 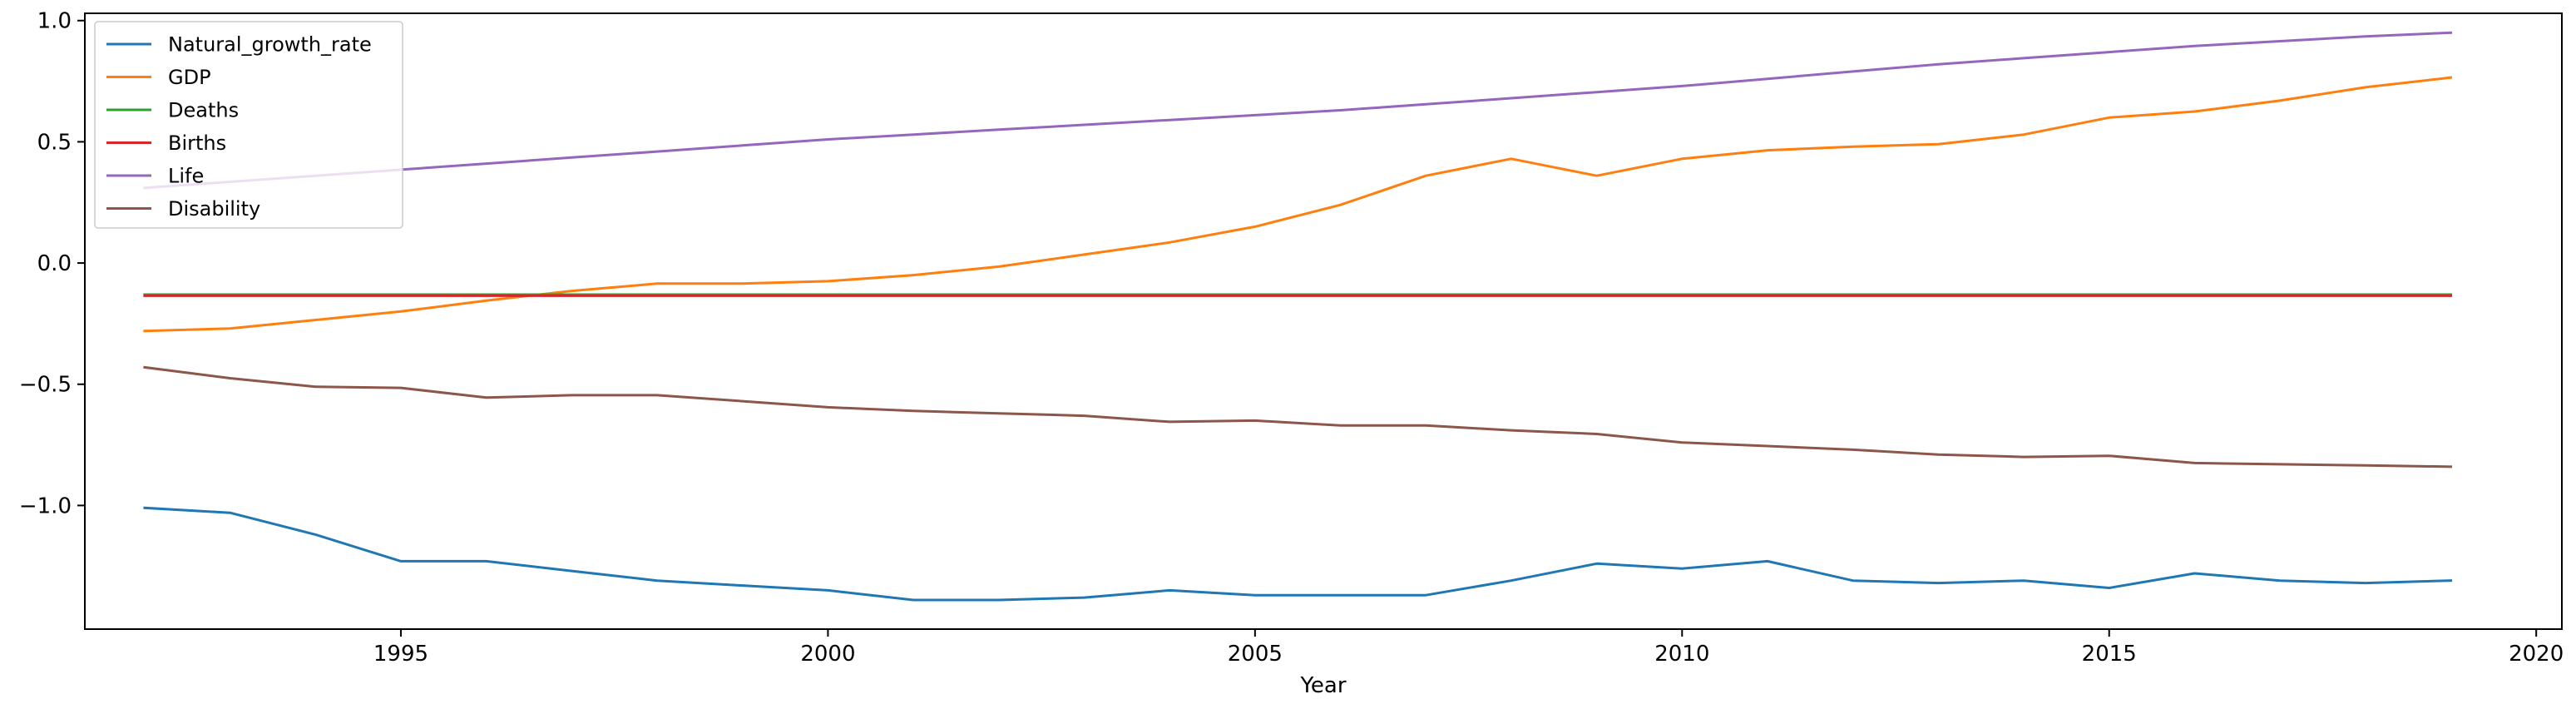 I want to click on x-tick-label: 2005, so click(x=1255, y=654).